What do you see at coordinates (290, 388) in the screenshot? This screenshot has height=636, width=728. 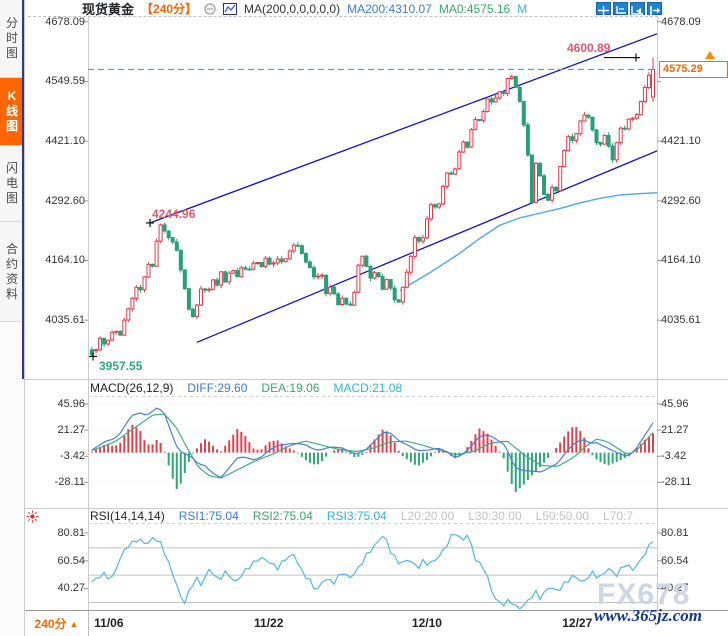 I see `macd-dea-value: DEA:19.06` at bounding box center [290, 388].